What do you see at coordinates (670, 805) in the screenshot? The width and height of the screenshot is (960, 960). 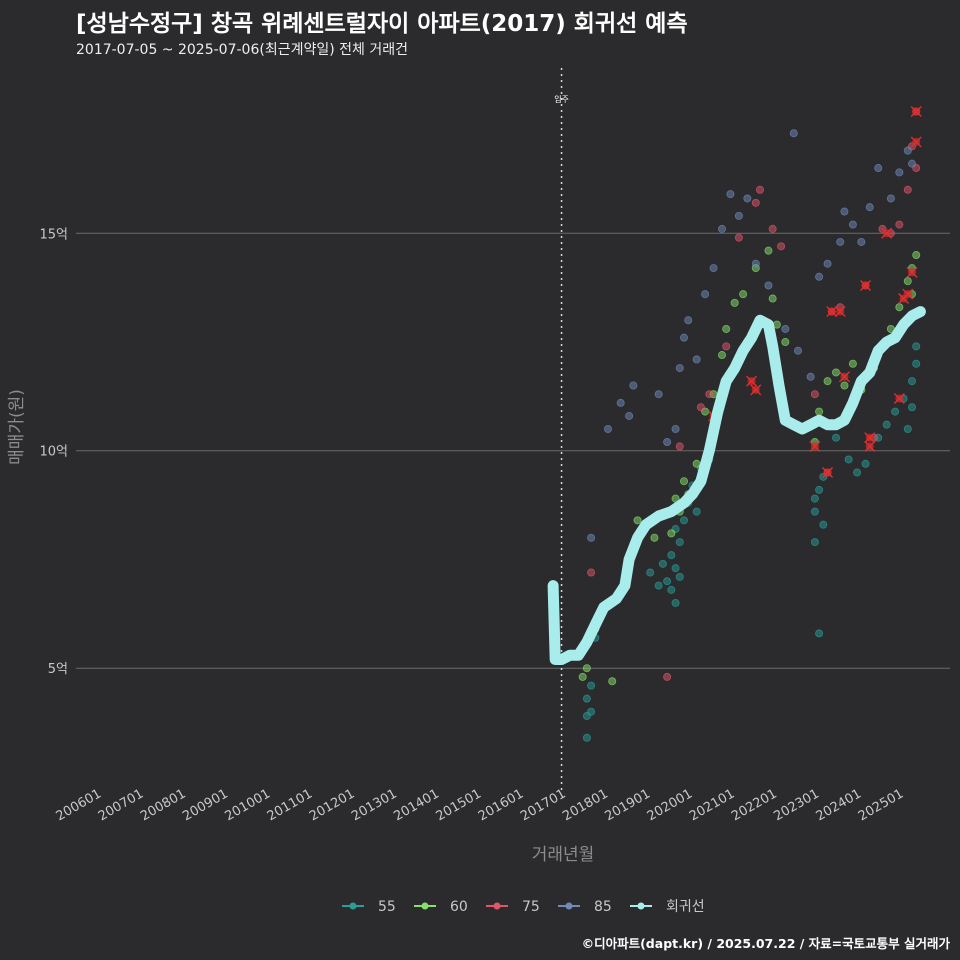 I see `x-tick: 202001` at bounding box center [670, 805].